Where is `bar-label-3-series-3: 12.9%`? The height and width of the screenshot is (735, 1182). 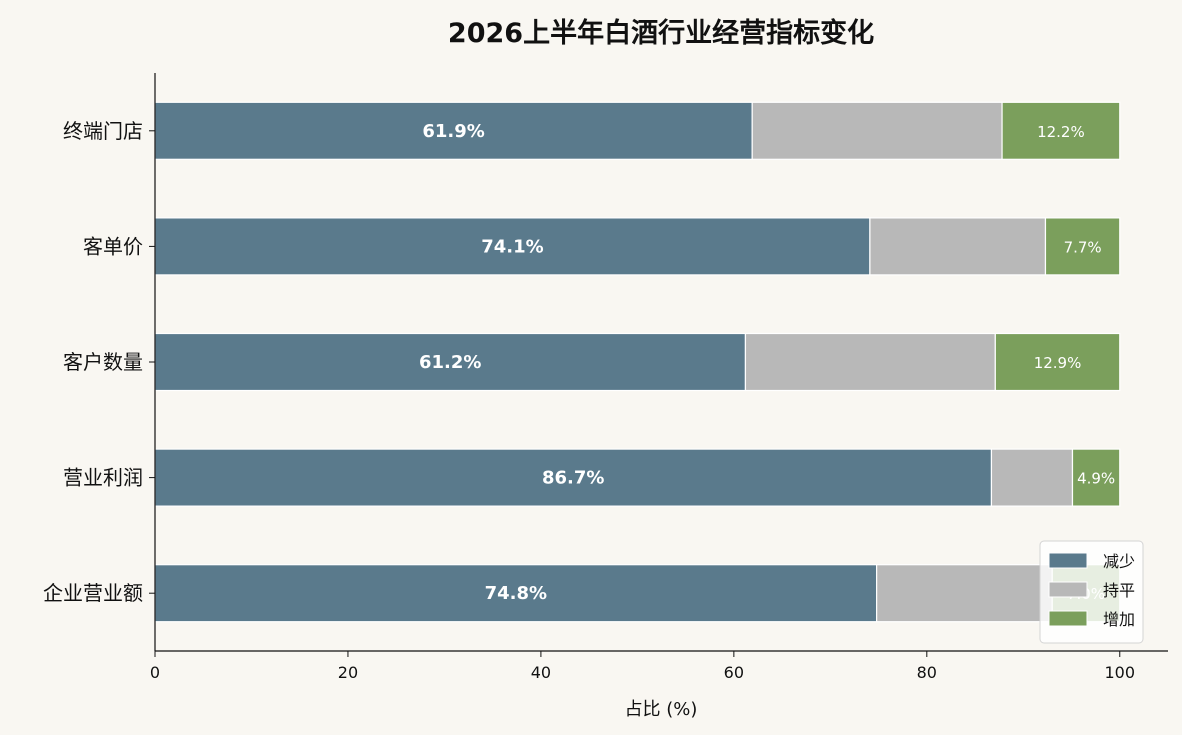
bar-label-3-series-3: 12.9% is located at coordinates (1058, 363).